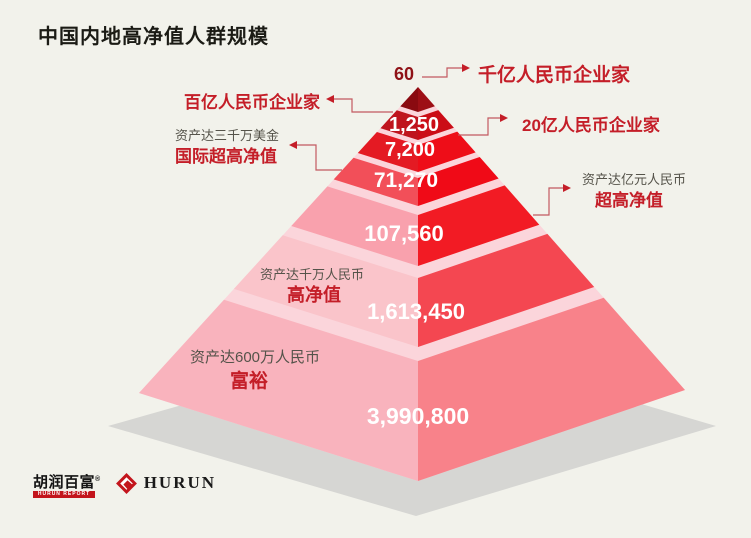 The width and height of the screenshot is (751, 538). Describe the element at coordinates (506, 290) in the screenshot. I see `tier-6-right-face` at that location.